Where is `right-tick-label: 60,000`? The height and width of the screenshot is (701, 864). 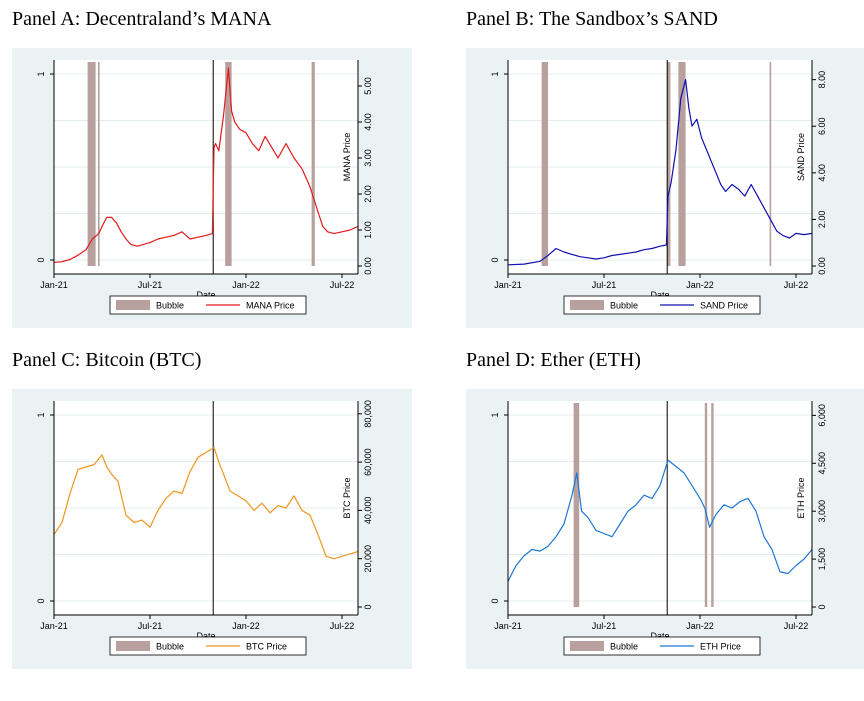
right-tick-label: 60,000 is located at coordinates (368, 462).